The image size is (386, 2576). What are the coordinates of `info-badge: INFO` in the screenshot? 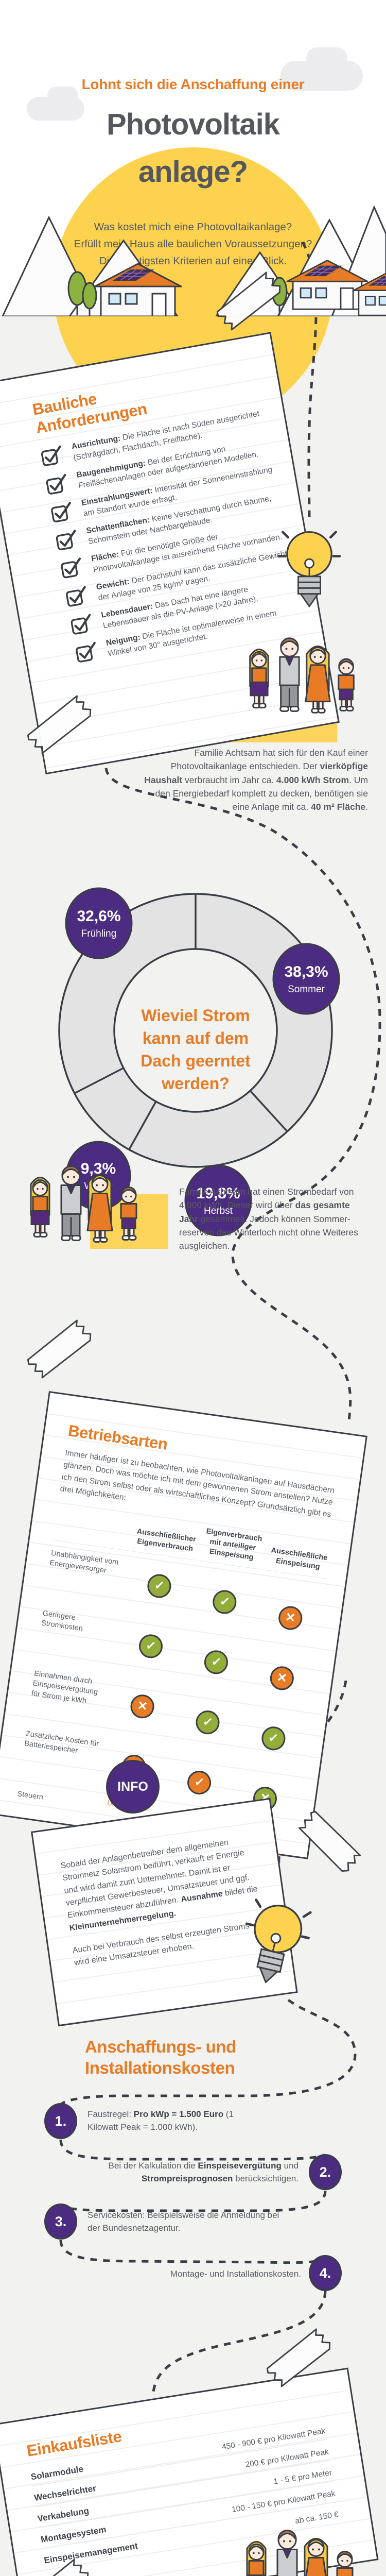 It's located at (133, 1787).